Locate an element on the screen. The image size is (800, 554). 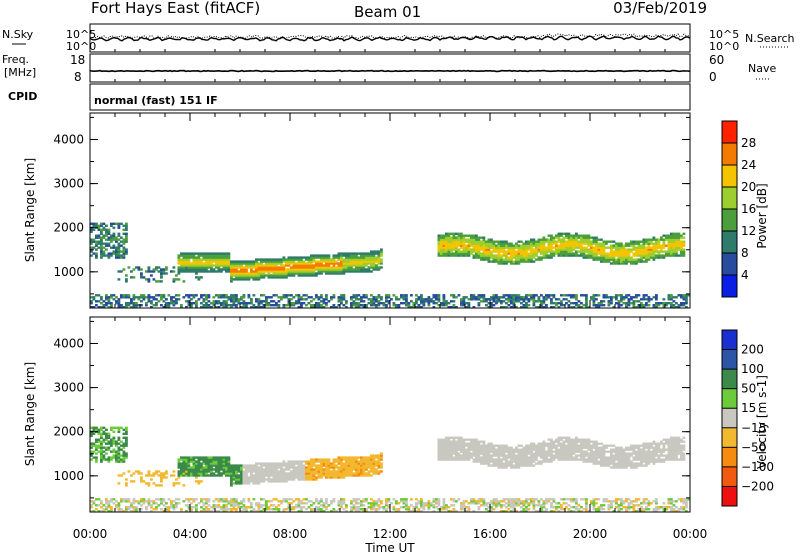
power-ylabel: Slant Range [km] is located at coordinates (30, 210).